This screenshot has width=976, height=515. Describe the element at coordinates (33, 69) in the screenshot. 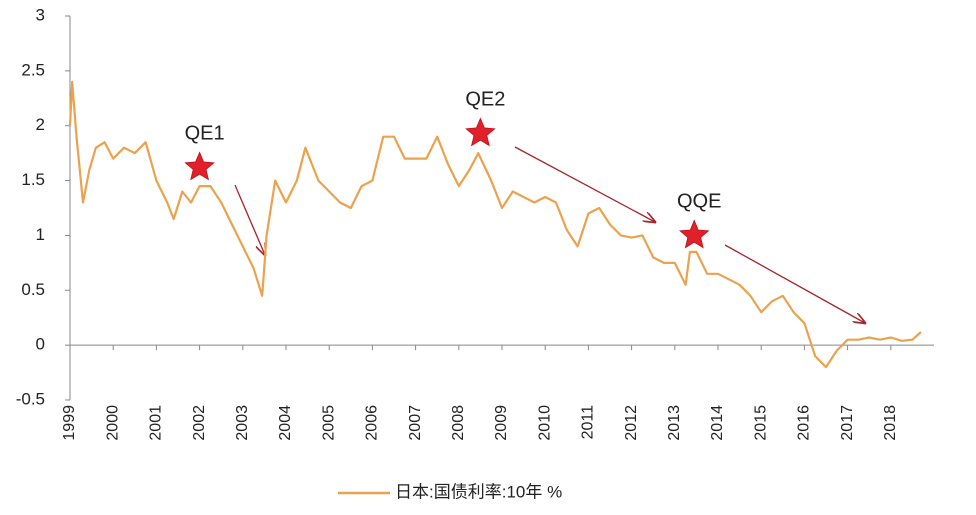

I see `y-tick-label: 2.5` at that location.